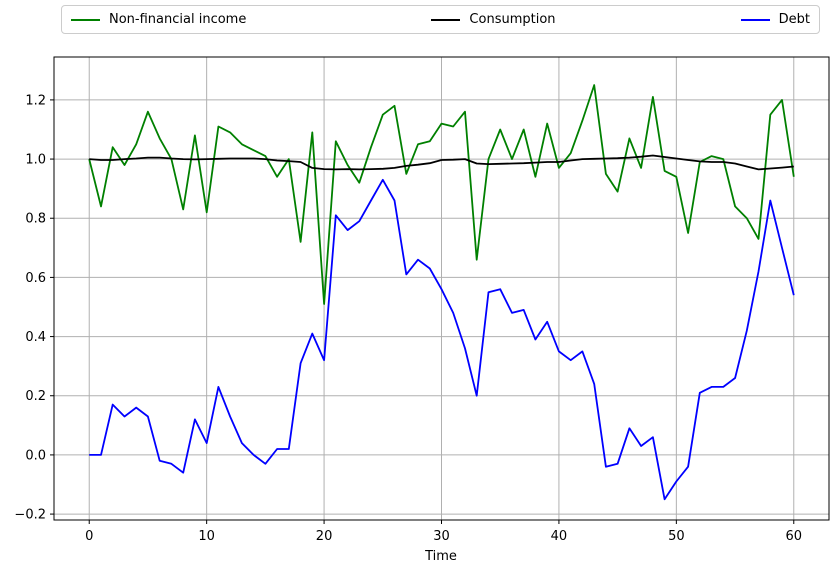  Describe the element at coordinates (35, 160) in the screenshot. I see `y-tick-label: 1.0` at that location.